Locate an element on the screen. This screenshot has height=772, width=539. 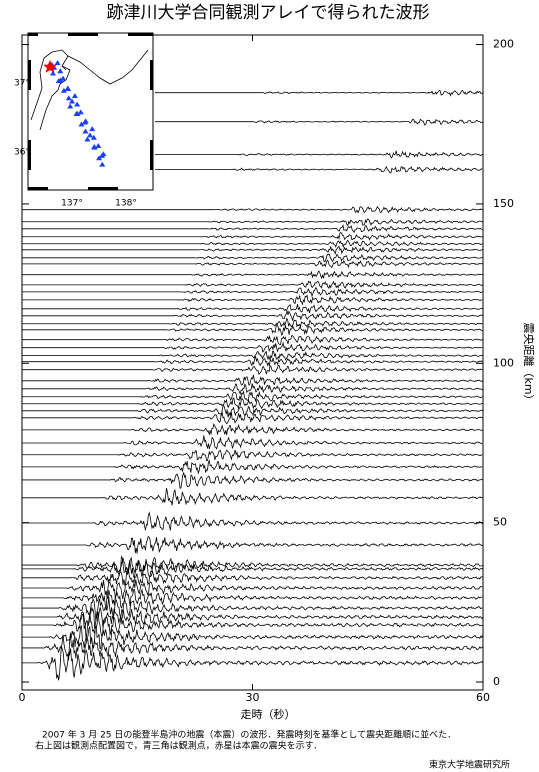
x-axis-label: 走時（秒） is located at coordinates (268, 714).